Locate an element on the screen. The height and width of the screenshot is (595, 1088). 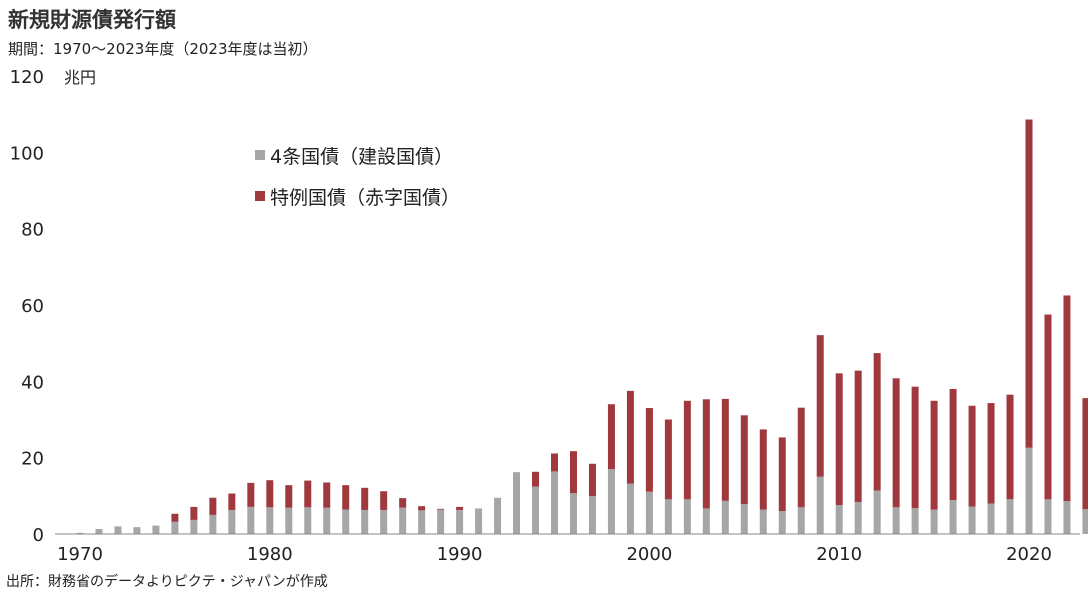
y-tick-label: 100 is located at coordinates (27, 153).